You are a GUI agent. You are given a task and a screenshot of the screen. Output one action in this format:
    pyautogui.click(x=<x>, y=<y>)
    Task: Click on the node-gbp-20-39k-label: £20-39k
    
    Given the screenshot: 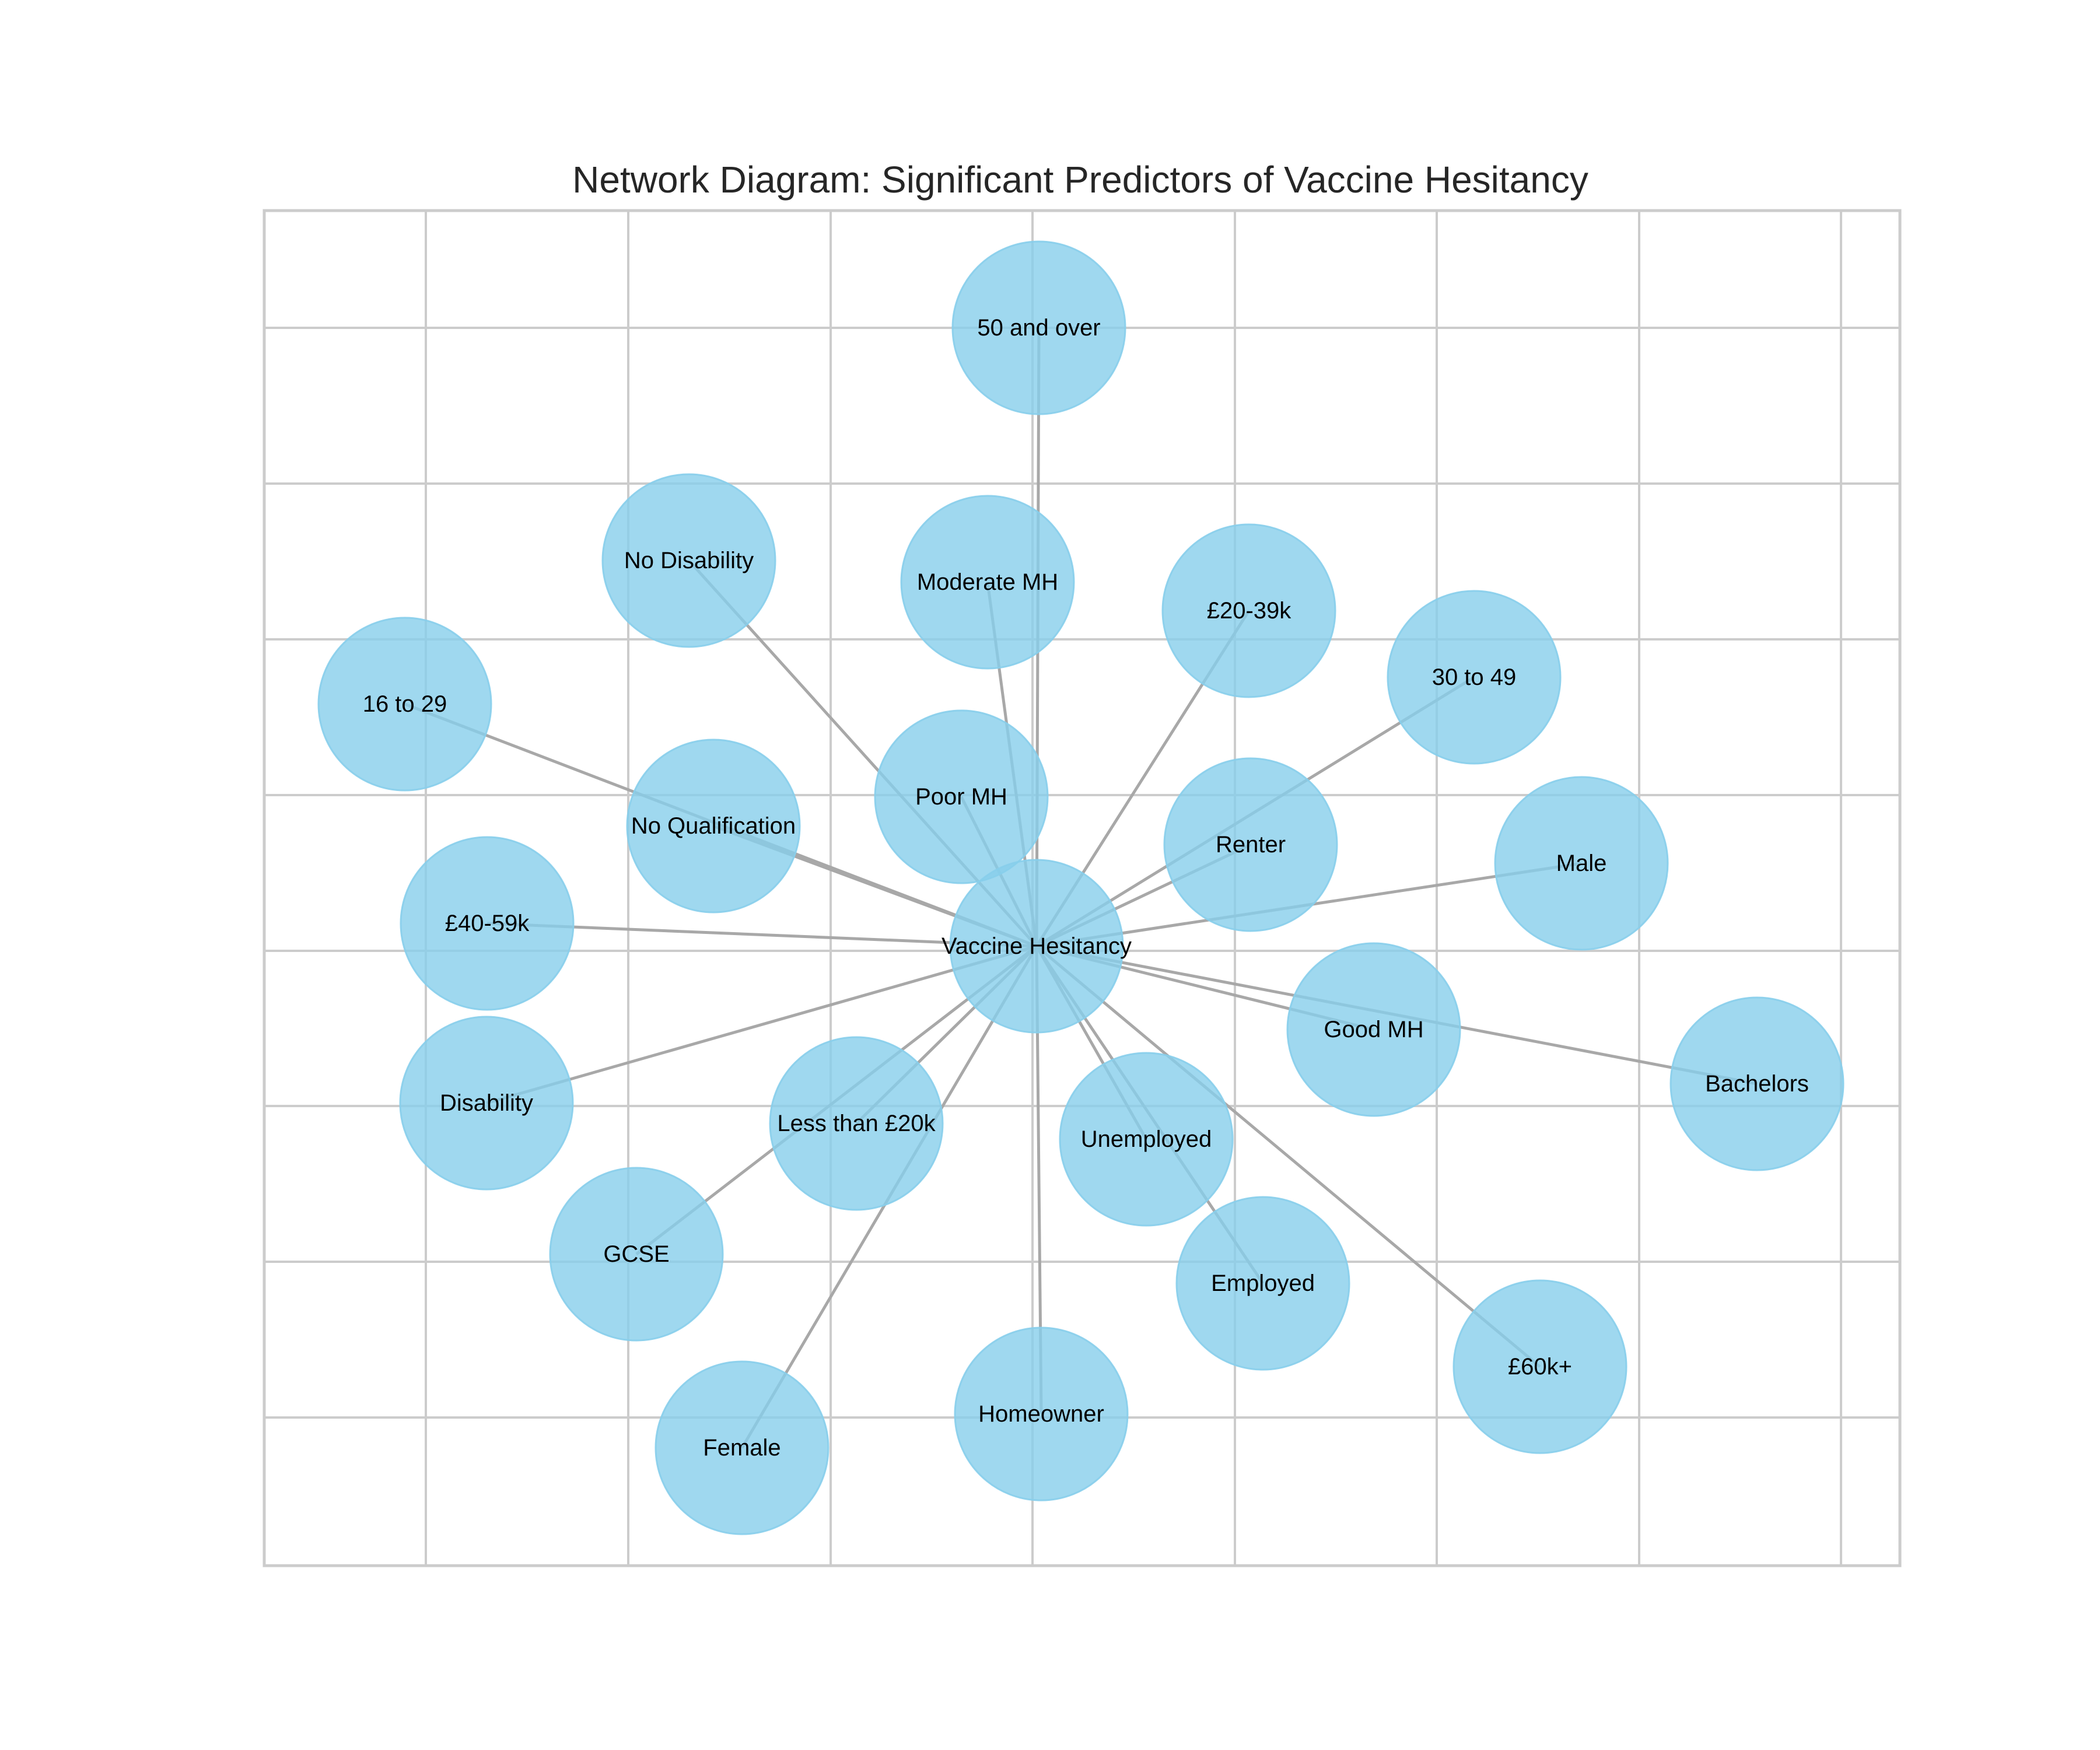 What is the action you would take?
    pyautogui.click(x=1249, y=611)
    